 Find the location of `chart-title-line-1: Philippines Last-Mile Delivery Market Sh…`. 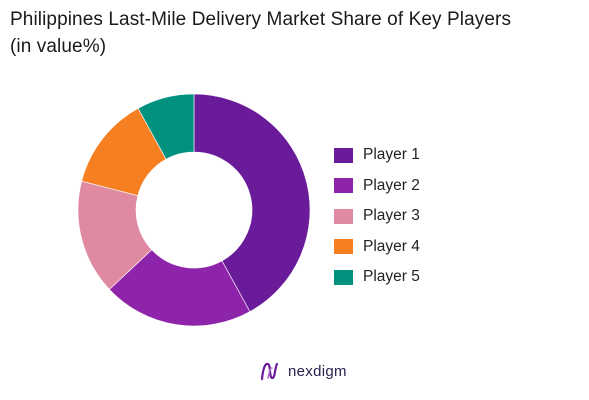

chart-title-line-1: Philippines Last-Mile Delivery Market Sh… is located at coordinates (261, 19).